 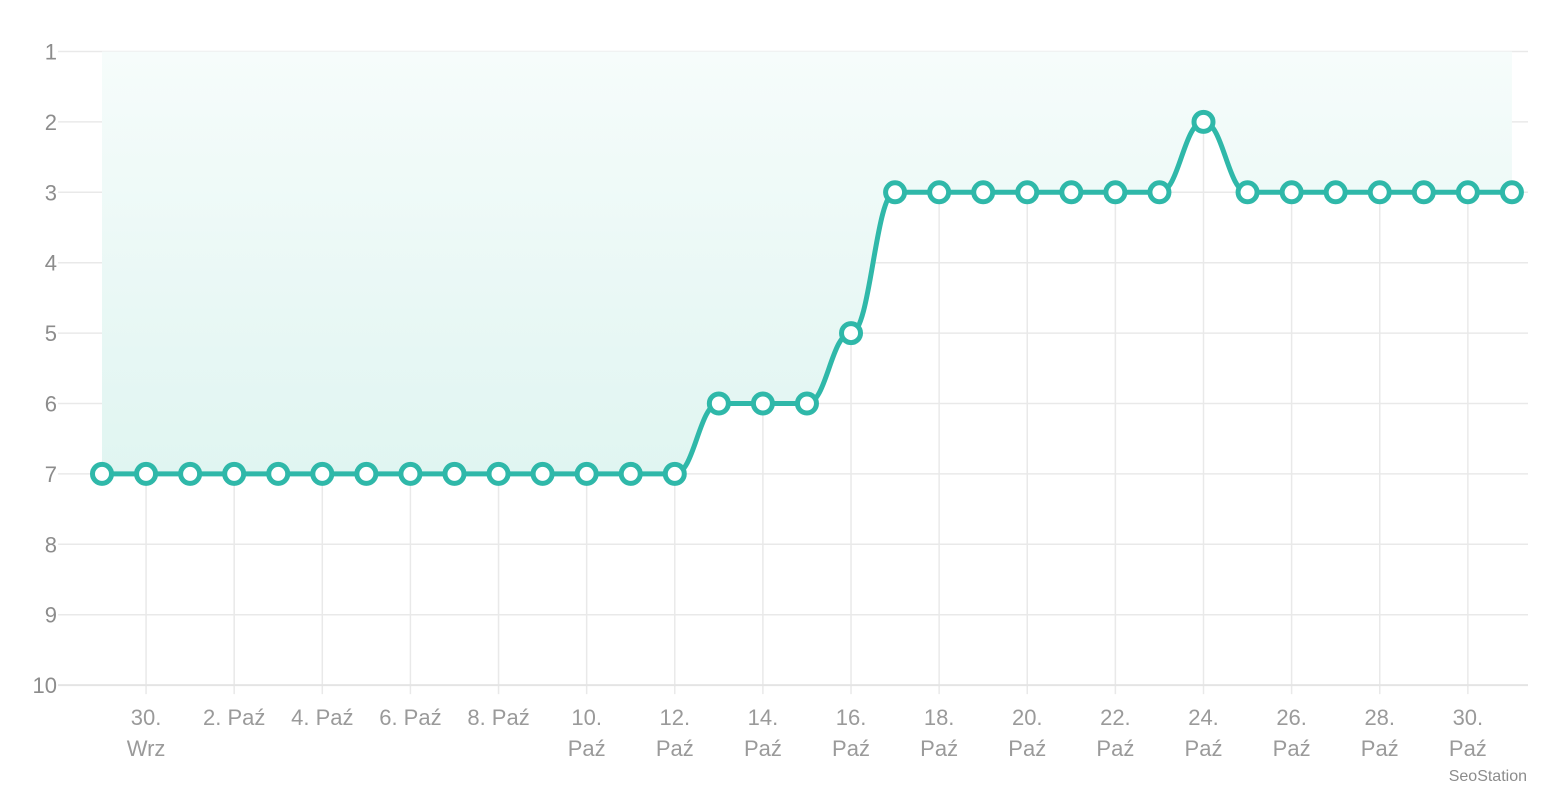 What do you see at coordinates (587, 733) in the screenshot?
I see `x-tick-label: 10. Paź` at bounding box center [587, 733].